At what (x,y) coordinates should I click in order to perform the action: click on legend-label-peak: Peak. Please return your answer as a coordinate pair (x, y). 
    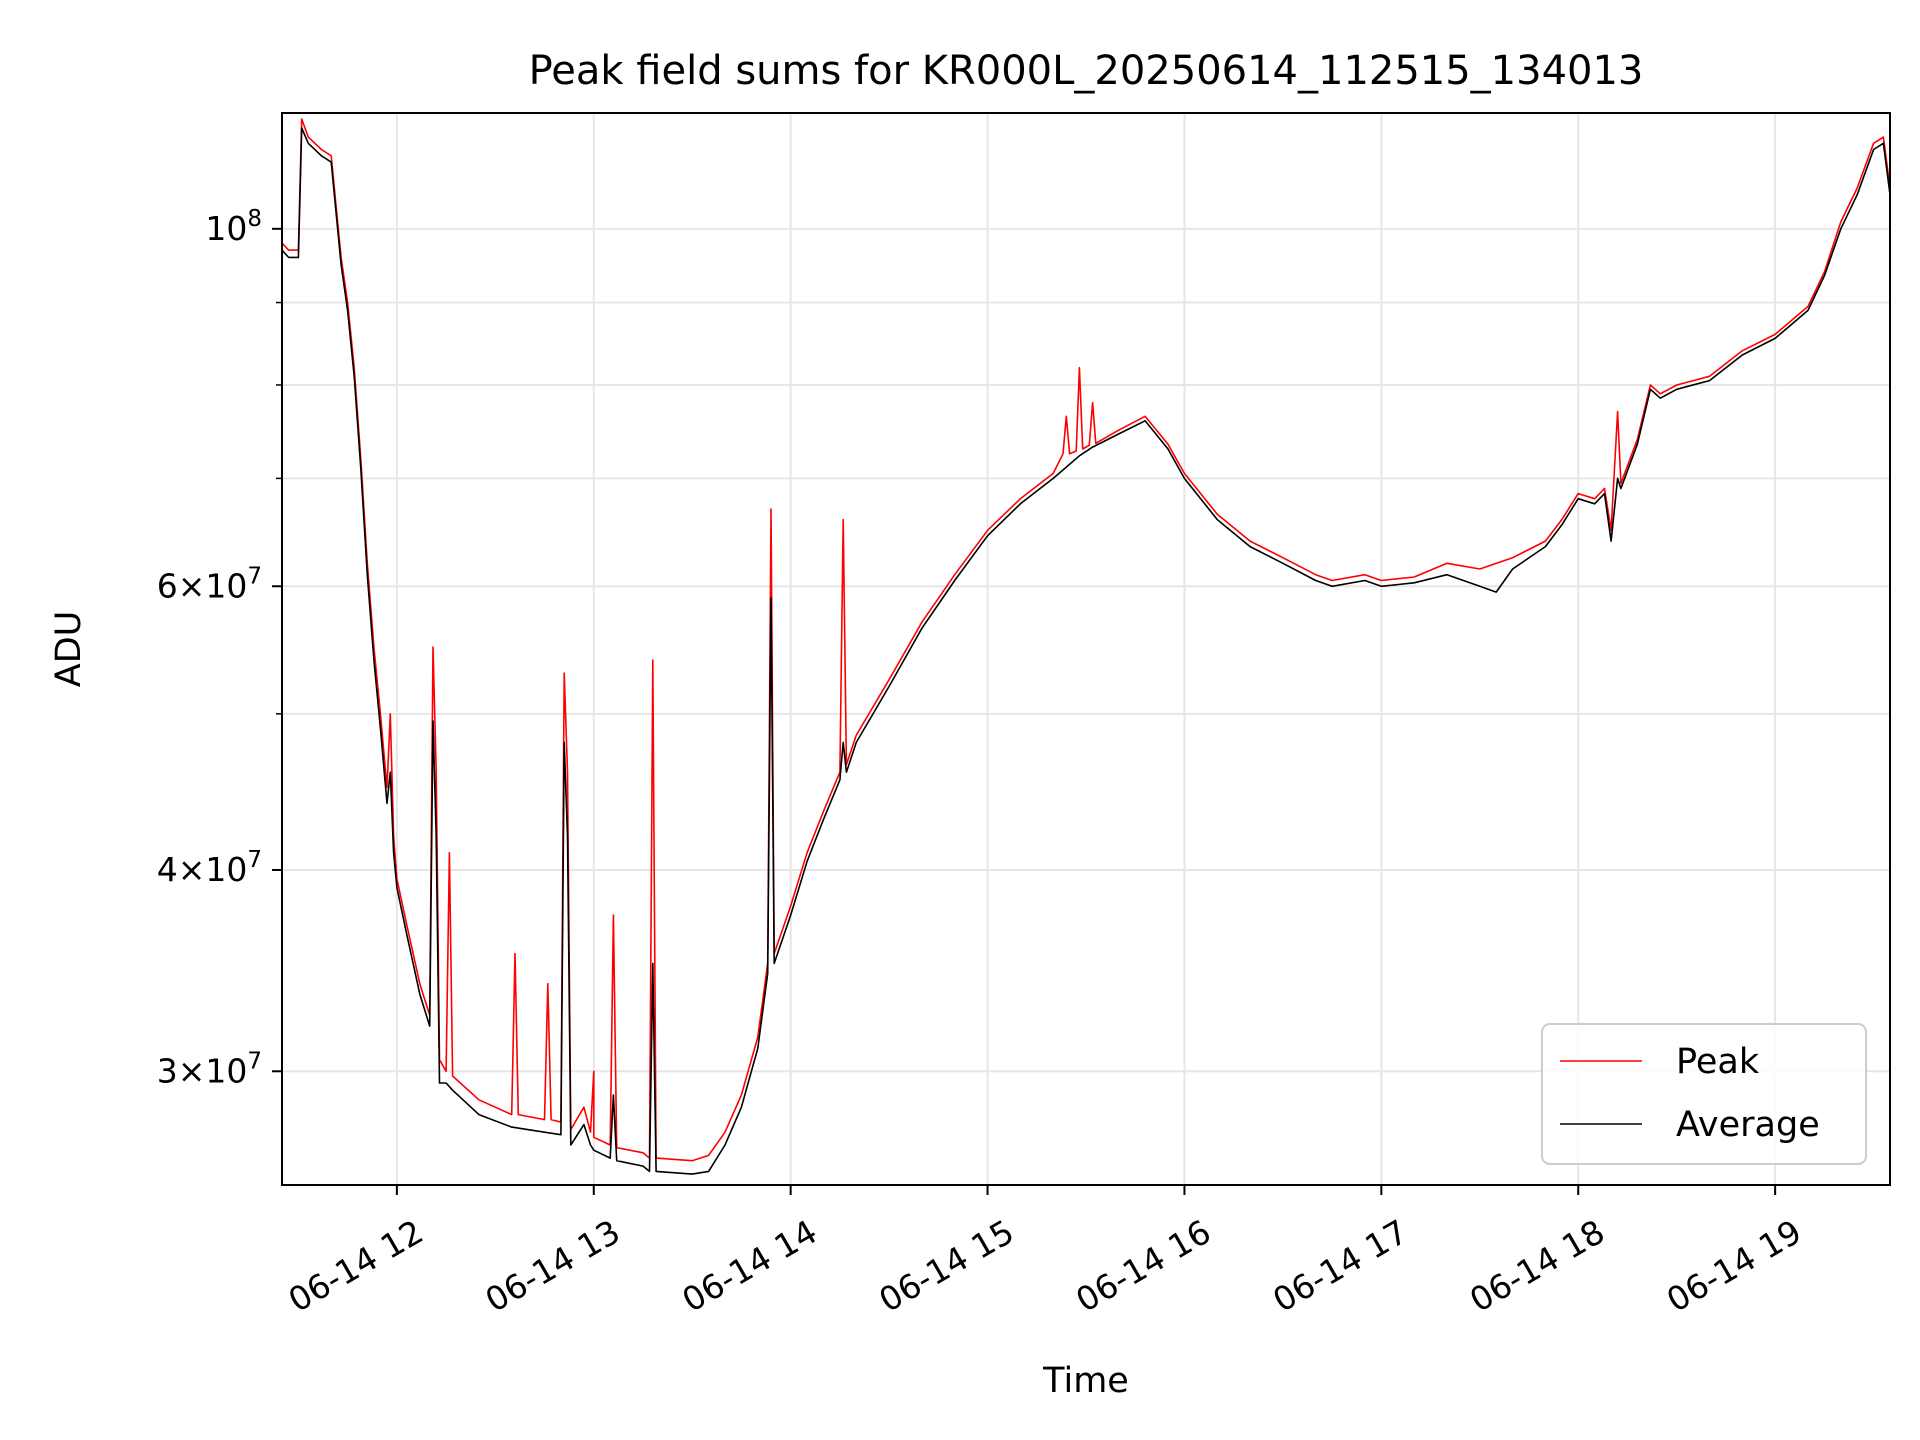
    Looking at the image, I should click on (1718, 1062).